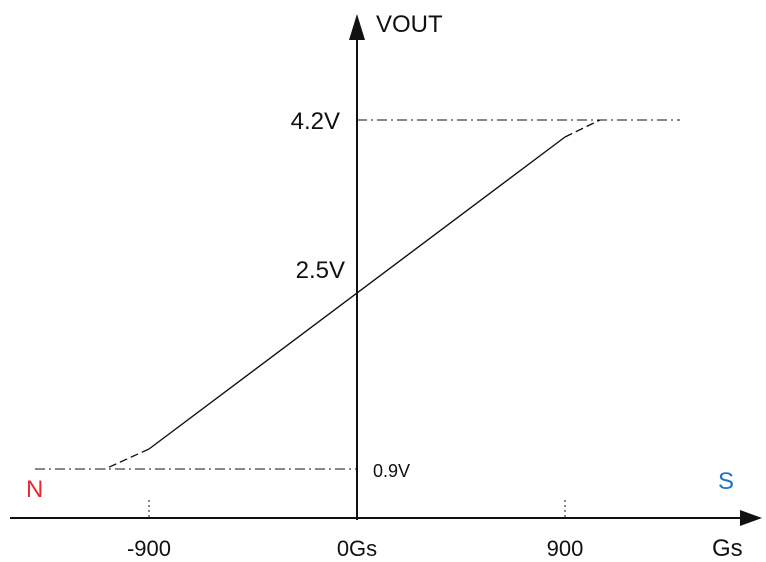 This screenshot has width=766, height=562. Describe the element at coordinates (357, 27) in the screenshot. I see `y-axis-arrow-icon` at that location.